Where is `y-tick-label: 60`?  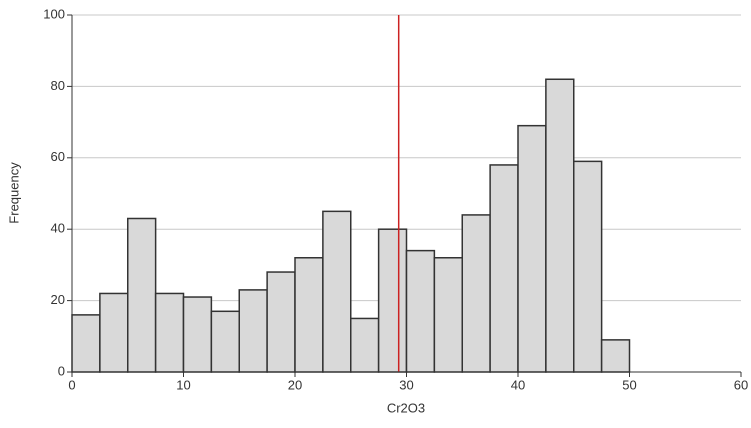 y-tick-label: 60 is located at coordinates (58, 156).